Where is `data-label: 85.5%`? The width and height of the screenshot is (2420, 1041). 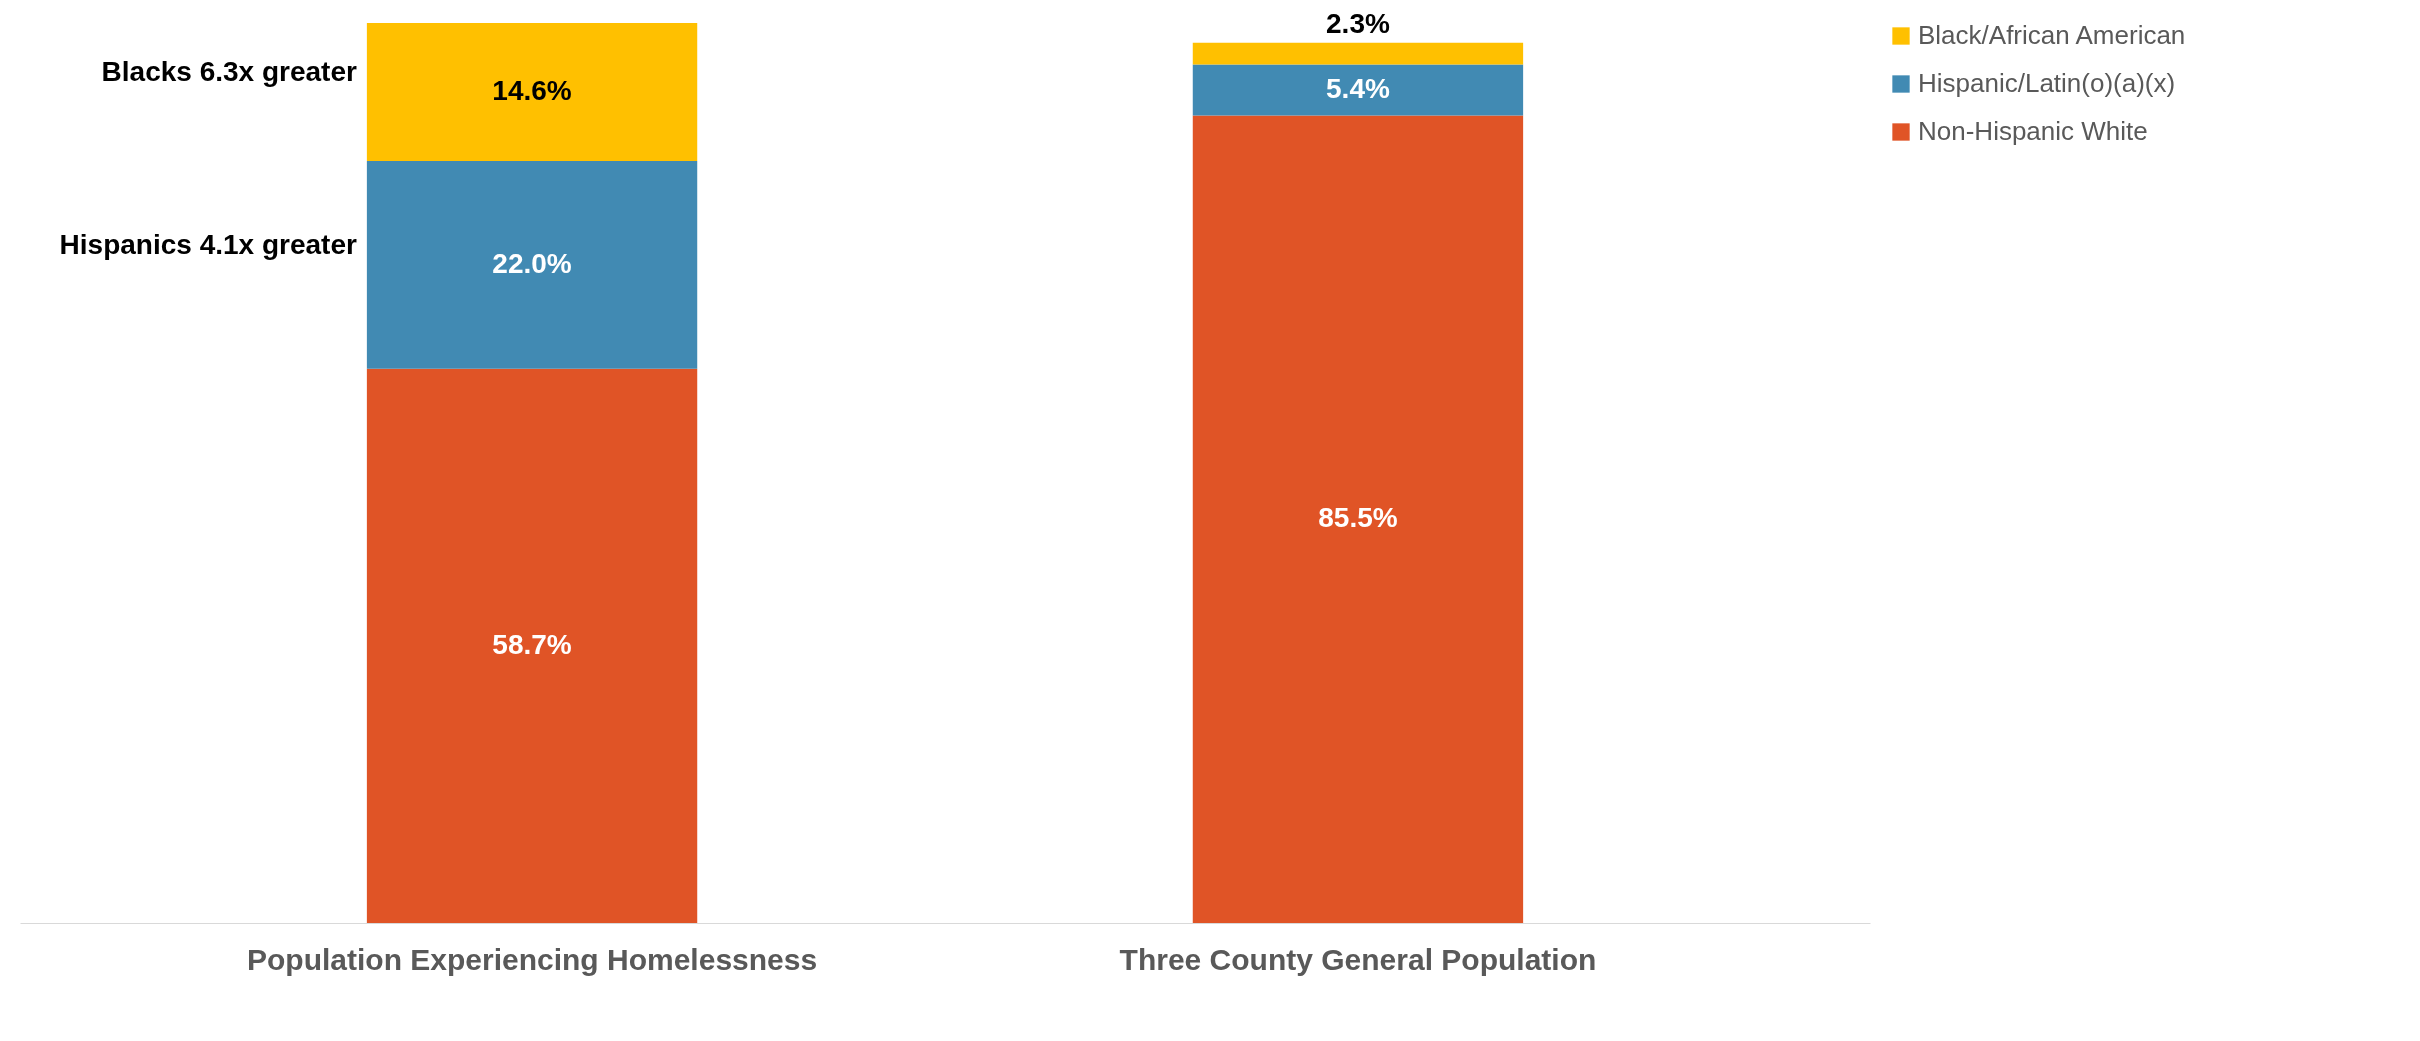 data-label: 85.5% is located at coordinates (1358, 518).